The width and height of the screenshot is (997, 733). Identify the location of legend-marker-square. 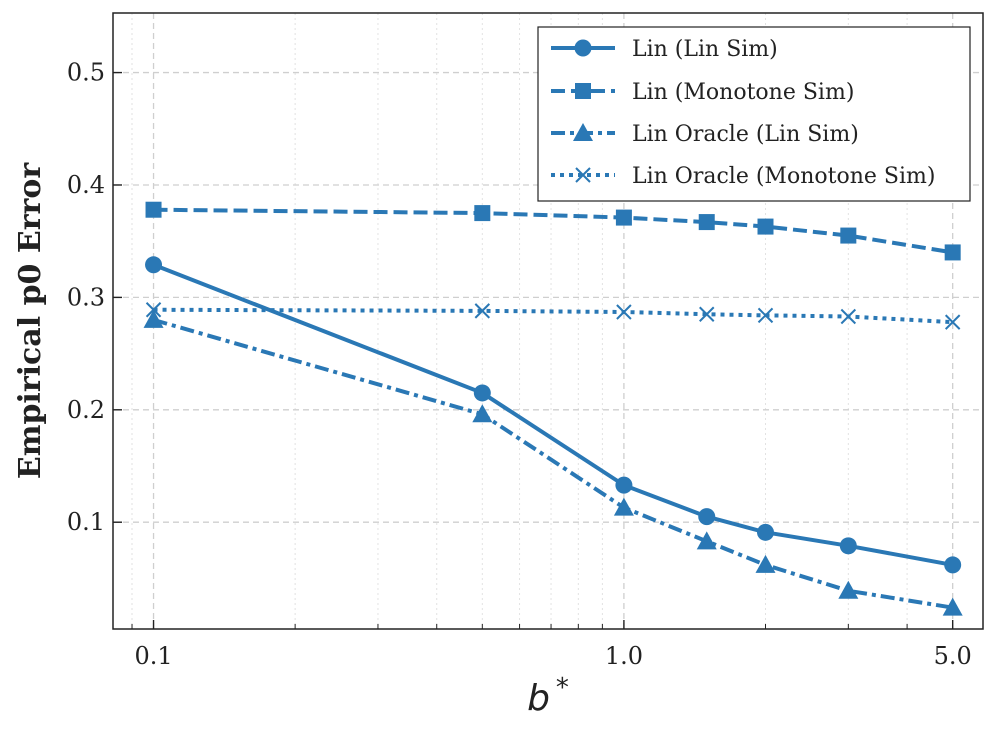
(583, 91).